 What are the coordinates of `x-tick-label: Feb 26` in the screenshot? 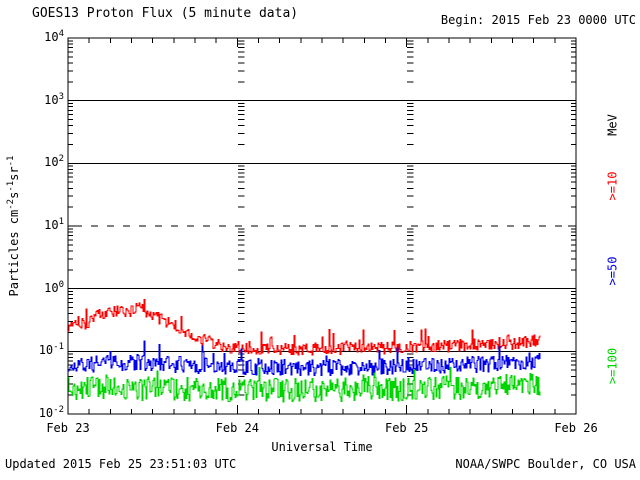 It's located at (576, 428).